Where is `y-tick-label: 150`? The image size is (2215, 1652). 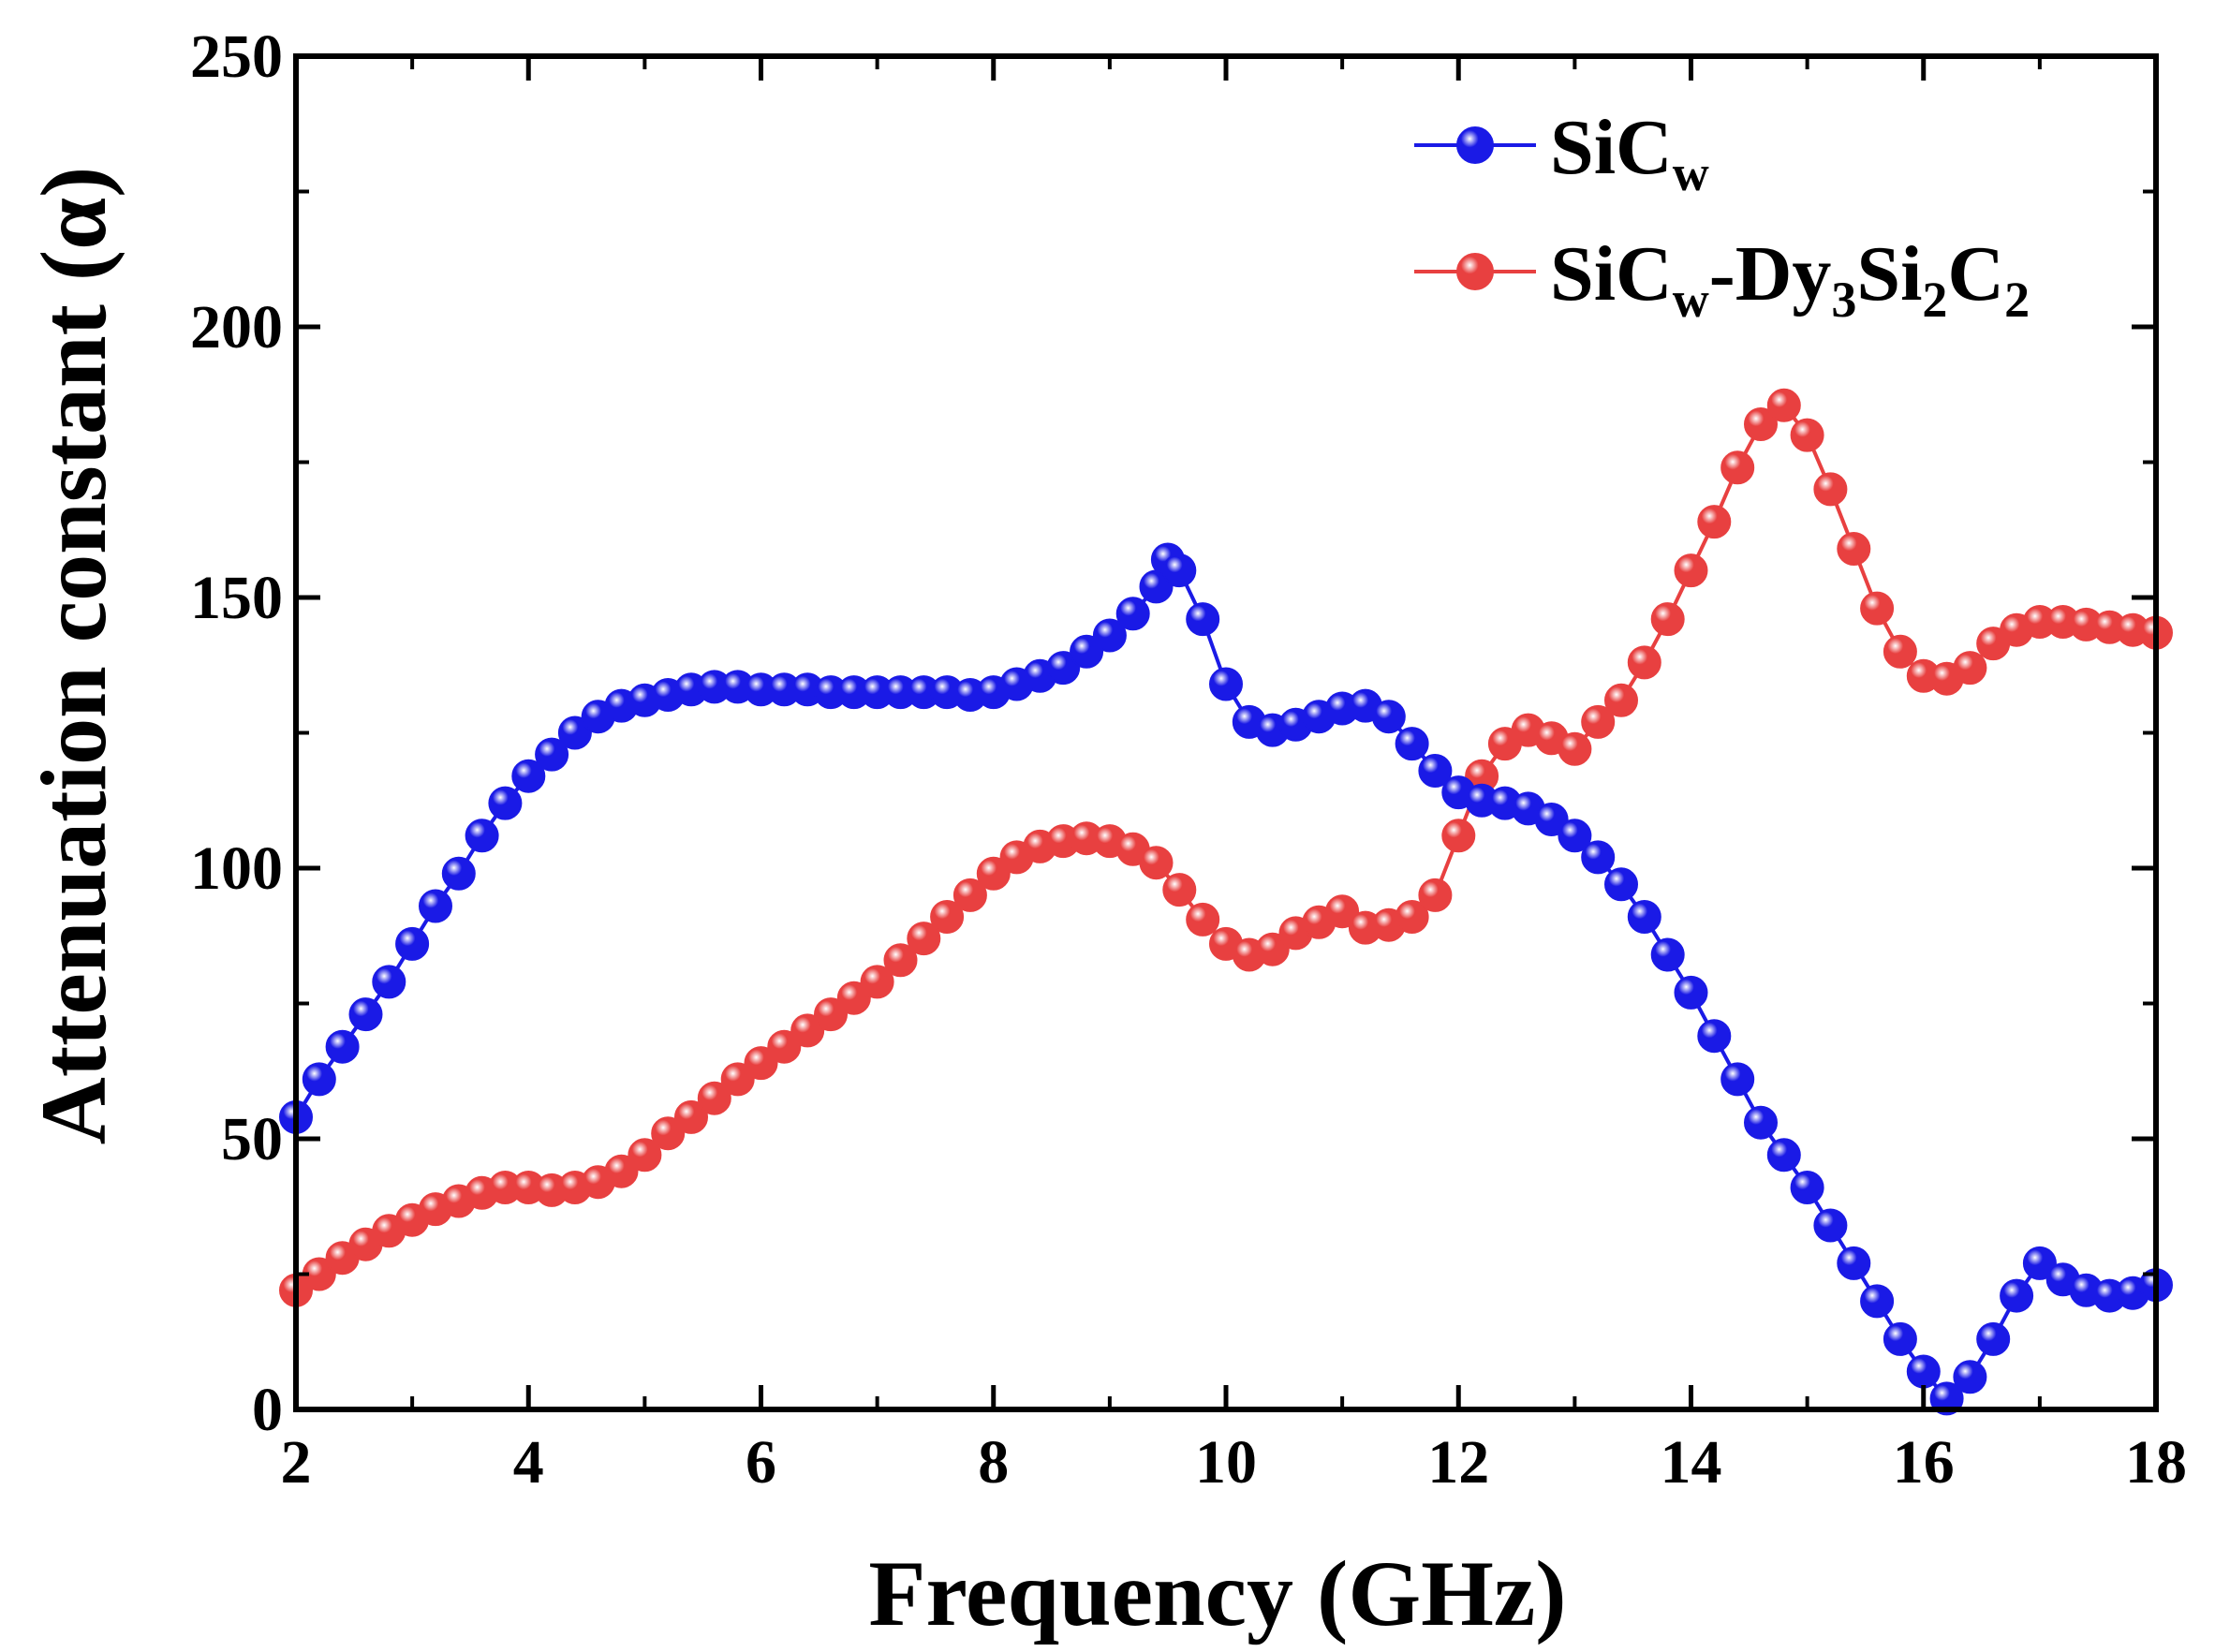
y-tick-label: 150 is located at coordinates (236, 598).